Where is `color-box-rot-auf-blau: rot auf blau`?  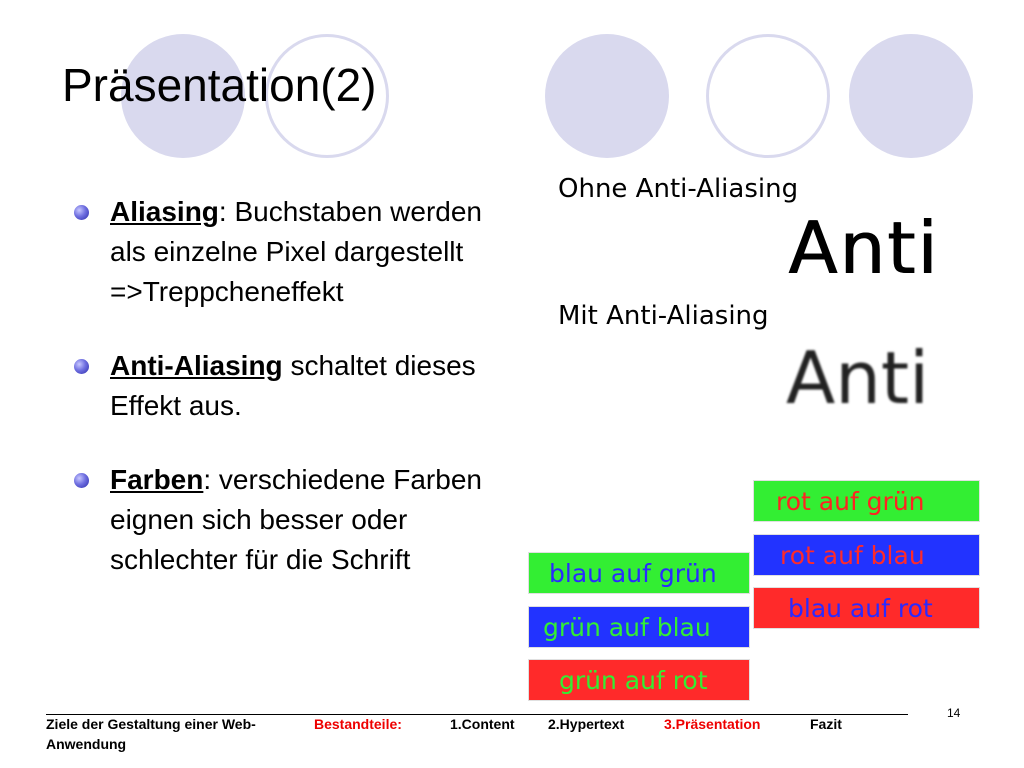 color-box-rot-auf-blau: rot auf blau is located at coordinates (866, 555).